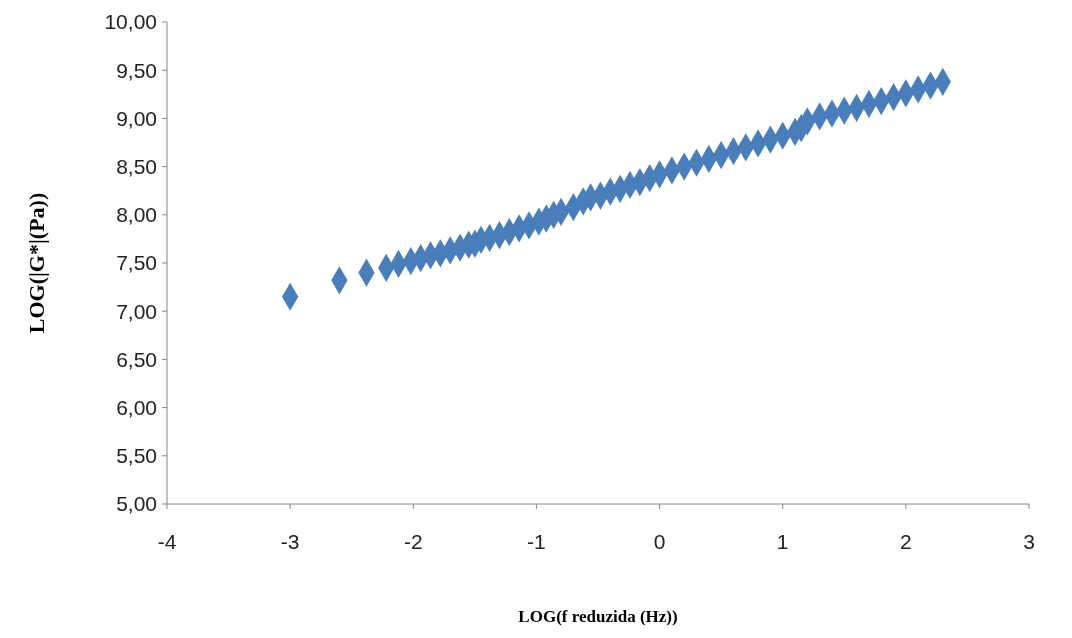 Image resolution: width=1072 pixels, height=638 pixels. I want to click on x-tick-label: -2, so click(413, 541).